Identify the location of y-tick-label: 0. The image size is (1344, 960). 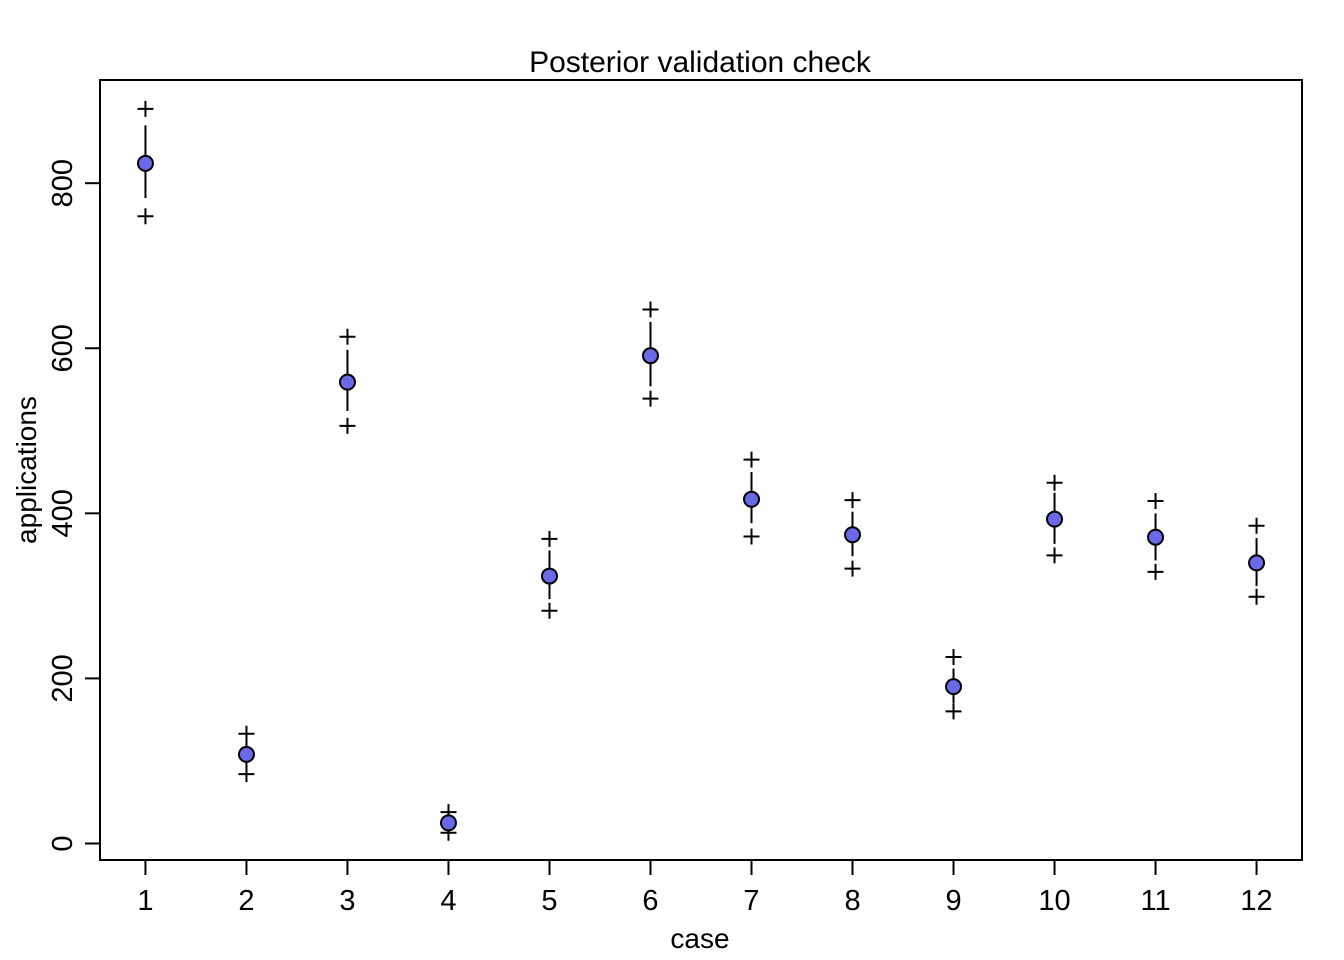
(63, 843).